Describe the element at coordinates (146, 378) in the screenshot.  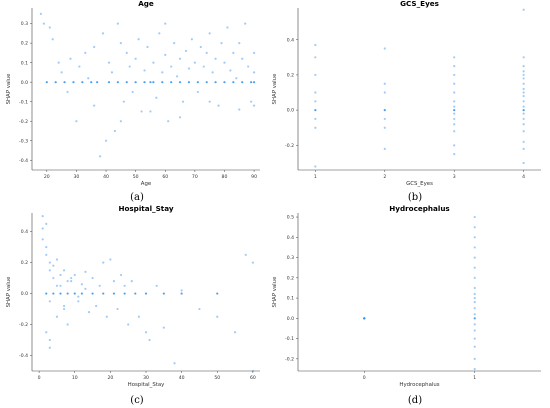
I see `x-tick-label: 30` at that location.